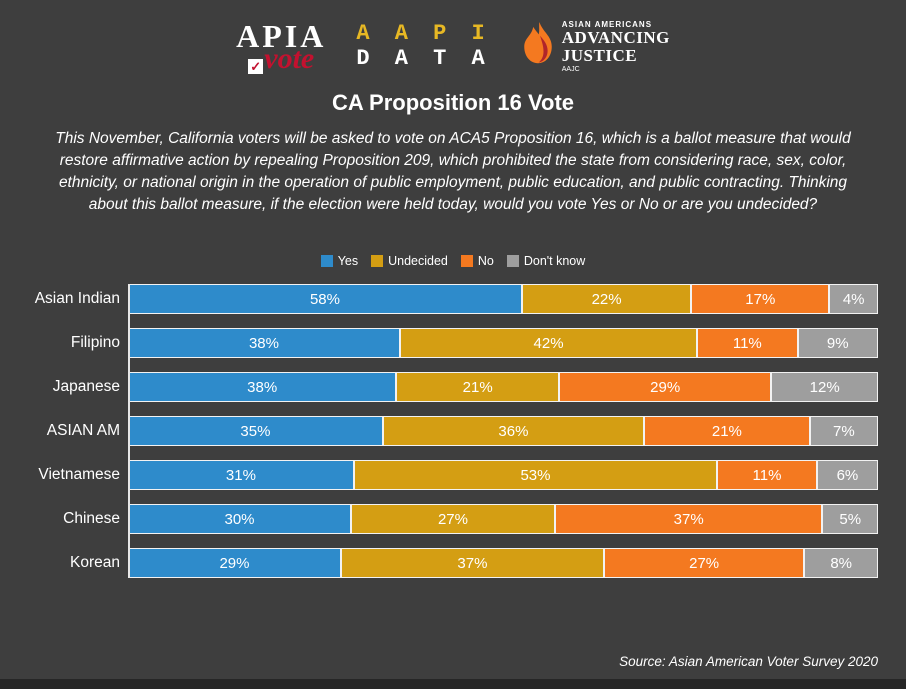 The image size is (906, 689). I want to click on legend: Yes Undecided No Don't know, so click(453, 261).